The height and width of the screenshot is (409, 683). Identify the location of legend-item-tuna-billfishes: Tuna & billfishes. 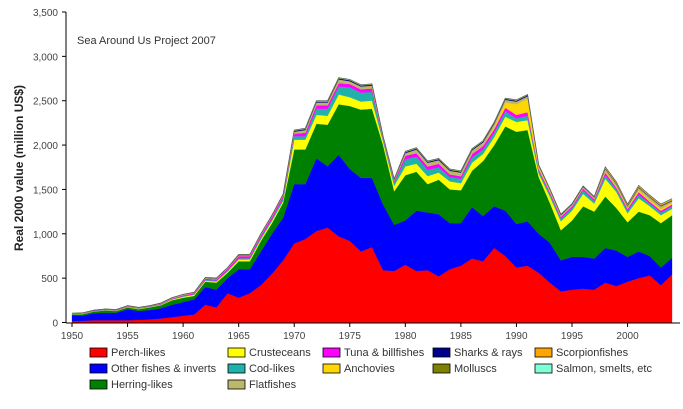
(373, 353).